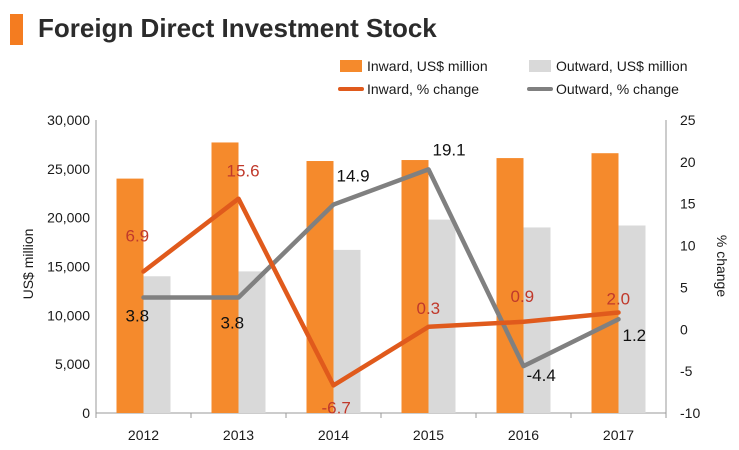  I want to click on x-tick-label: 2013, so click(238, 435).